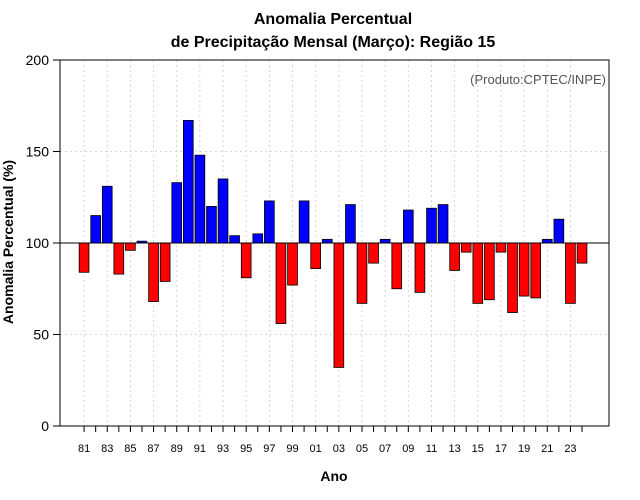 This screenshot has height=500, width=640. I want to click on bar-2023, so click(570, 273).